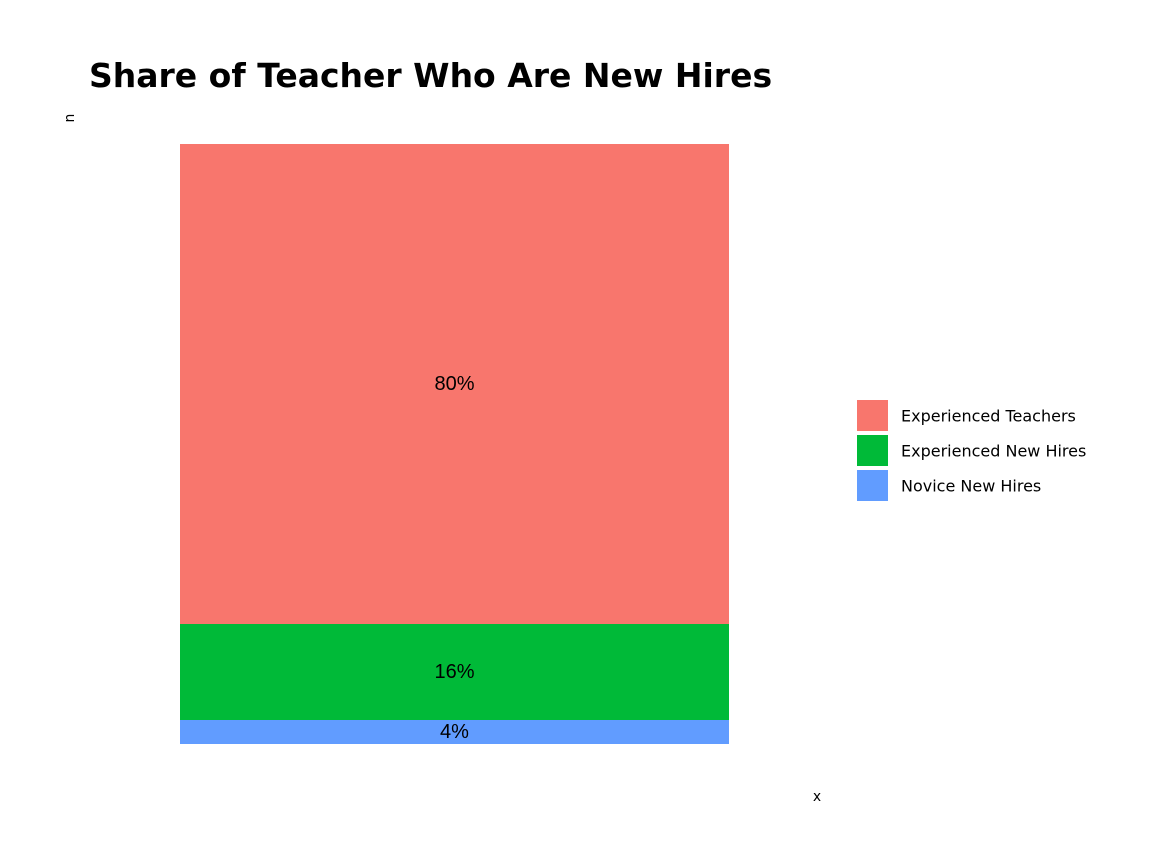 This screenshot has height=864, width=1152. Describe the element at coordinates (817, 797) in the screenshot. I see `x-axis-label: x` at that location.